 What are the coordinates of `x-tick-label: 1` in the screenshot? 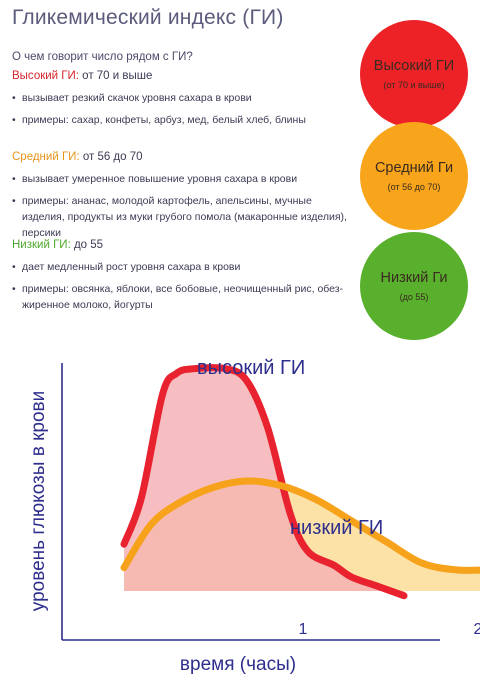 It's located at (303, 629).